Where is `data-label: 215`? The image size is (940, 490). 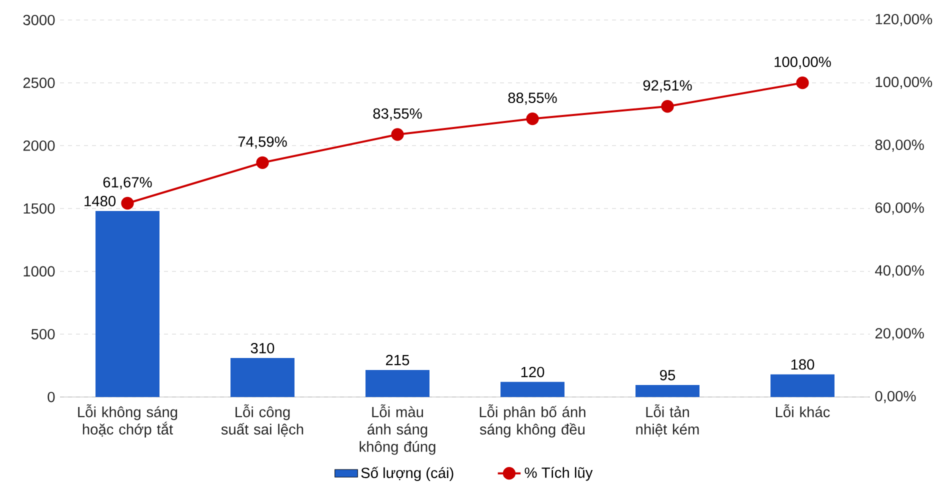 data-label: 215 is located at coordinates (398, 360).